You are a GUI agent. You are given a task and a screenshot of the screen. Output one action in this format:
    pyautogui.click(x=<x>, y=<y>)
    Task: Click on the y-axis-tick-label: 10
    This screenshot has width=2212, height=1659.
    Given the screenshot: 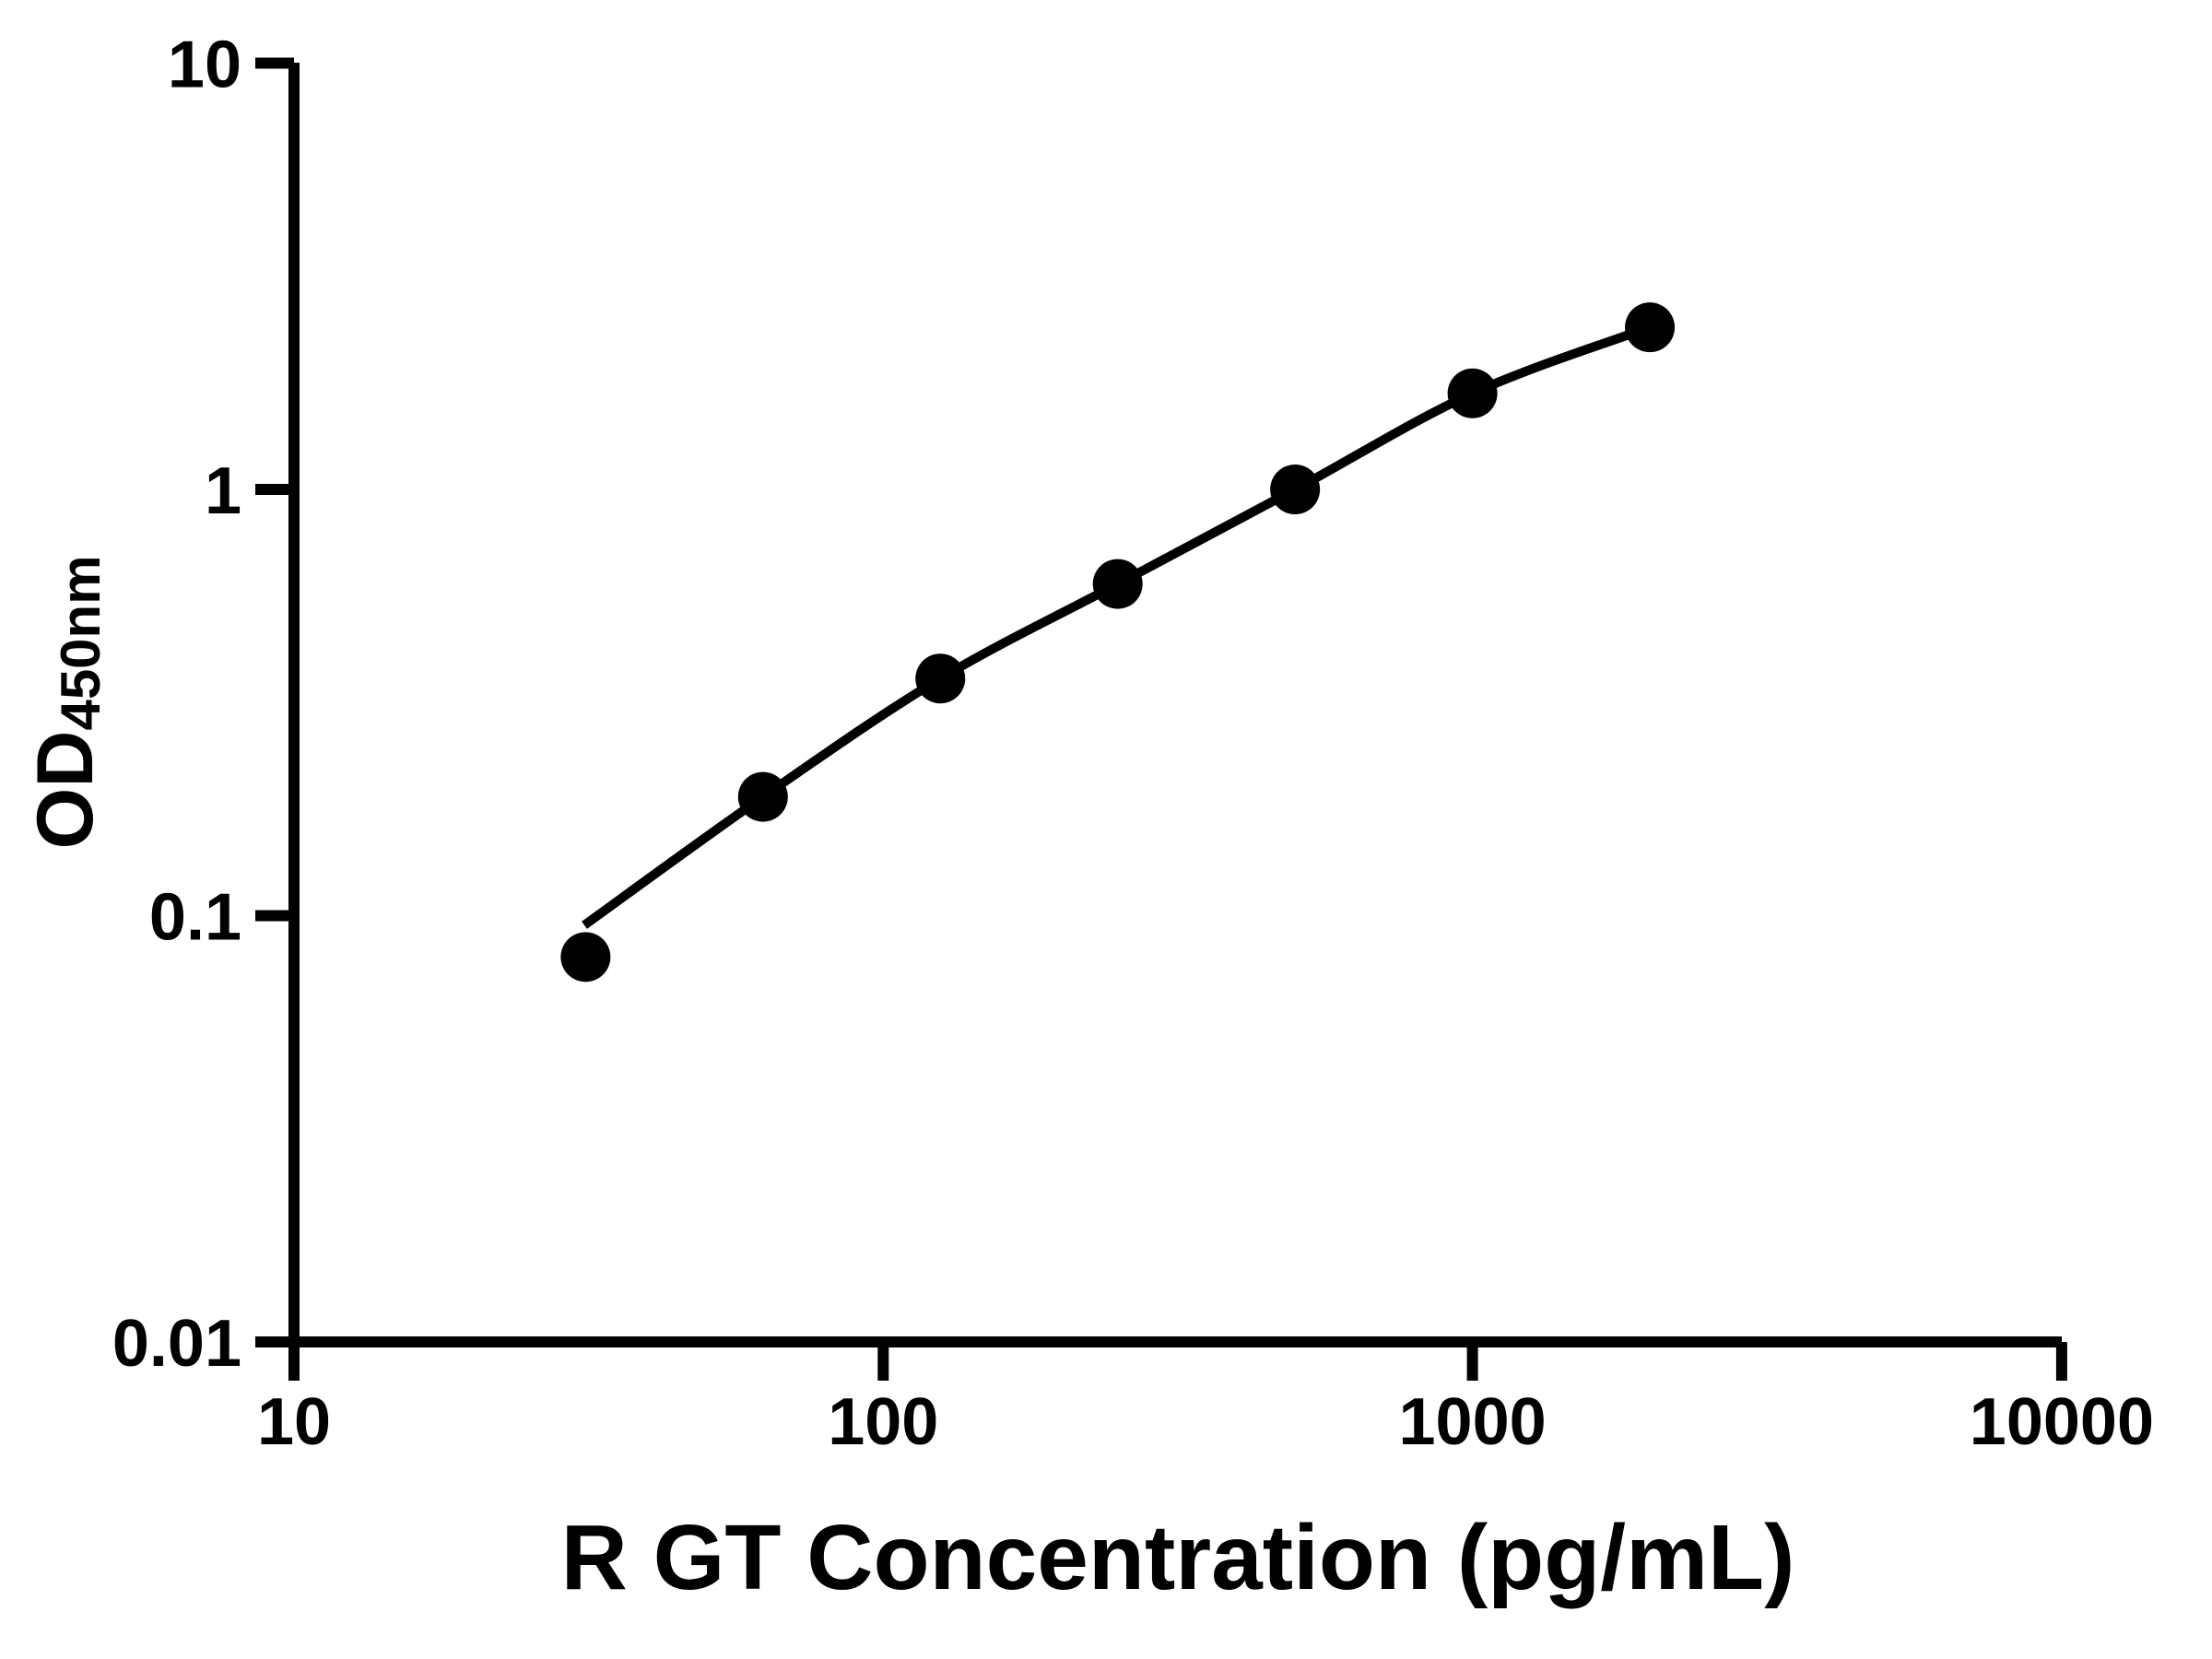 What is the action you would take?
    pyautogui.click(x=204, y=65)
    